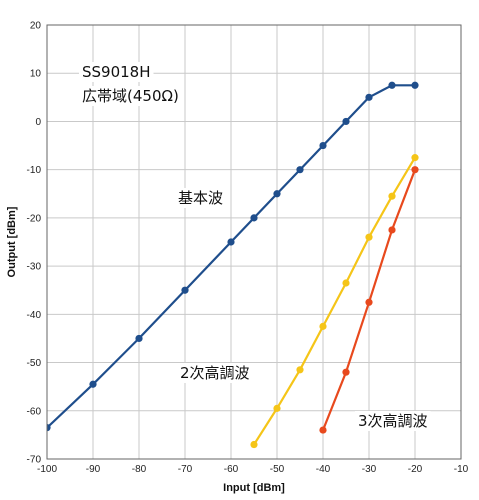  I want to click on y-tick-label: 10, so click(36, 74).